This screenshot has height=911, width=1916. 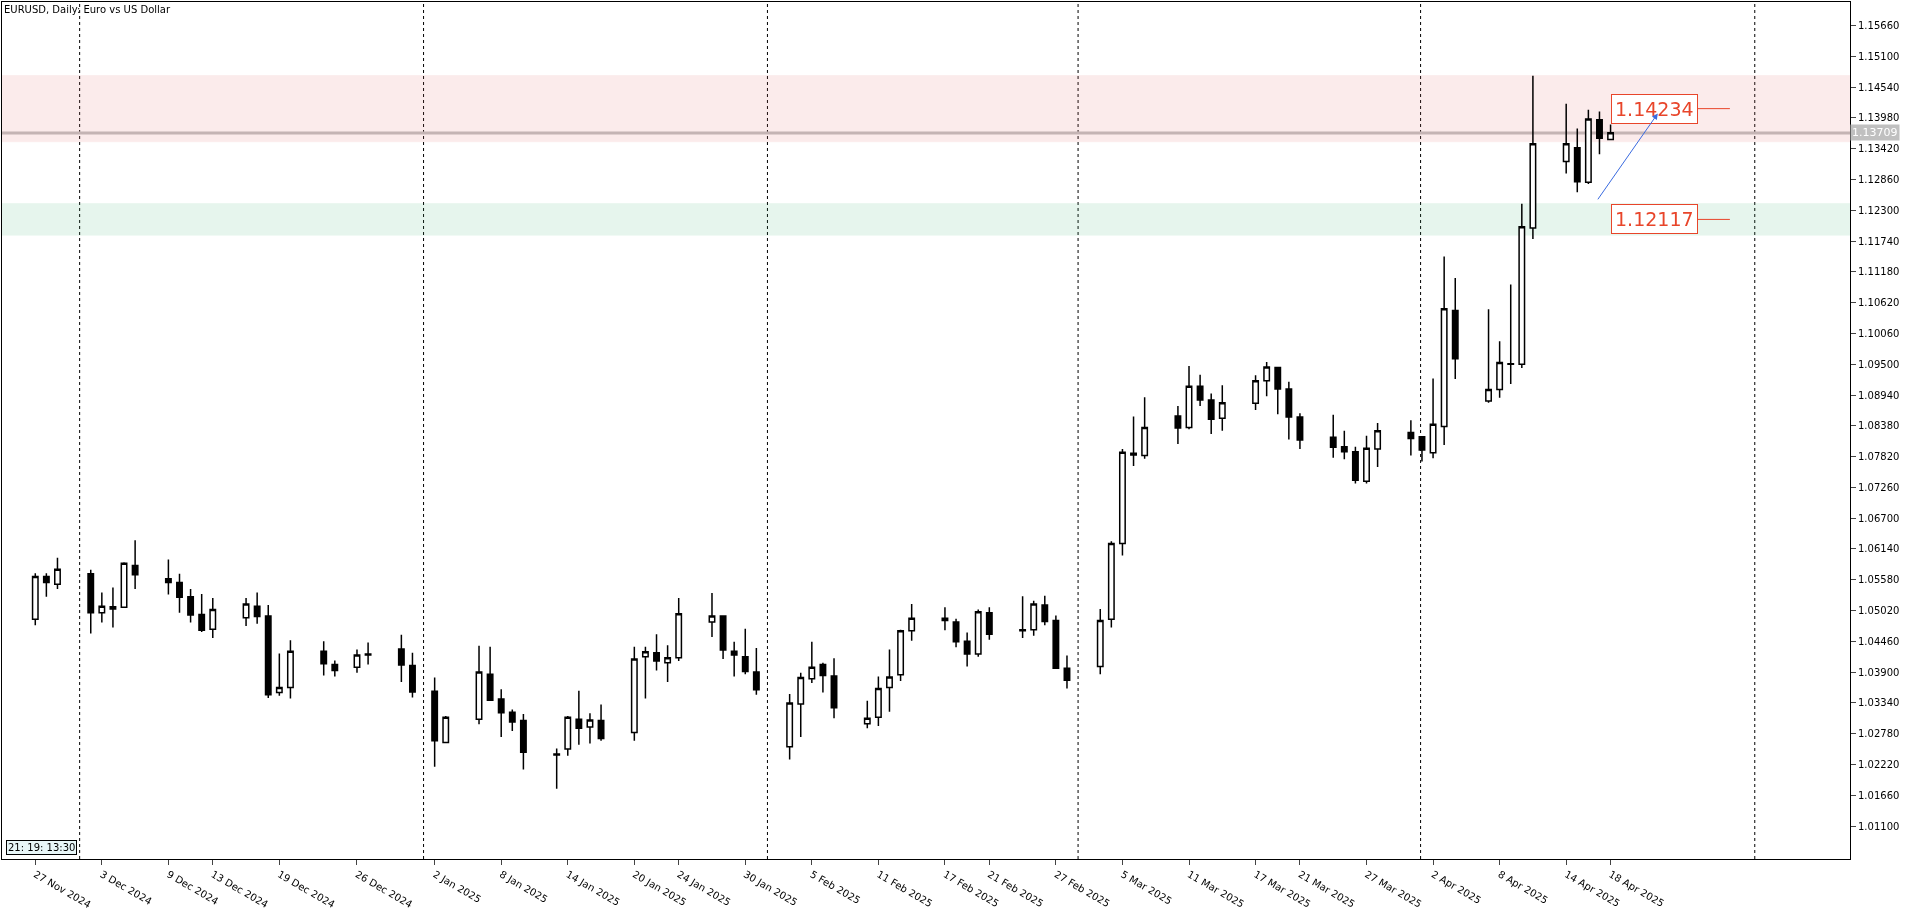 I want to click on y-tick-label: 1.12300, so click(x=1879, y=210).